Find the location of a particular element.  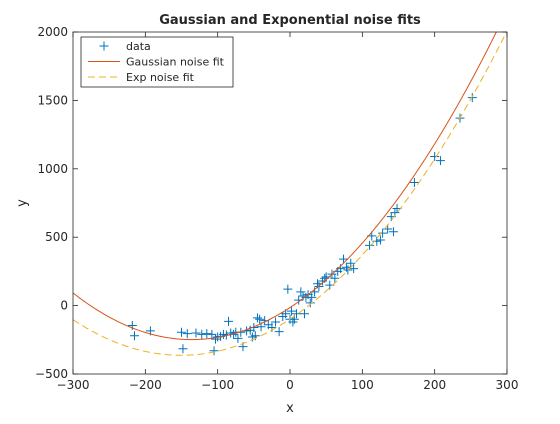

y-tick-label: 1000 is located at coordinates (52, 169).